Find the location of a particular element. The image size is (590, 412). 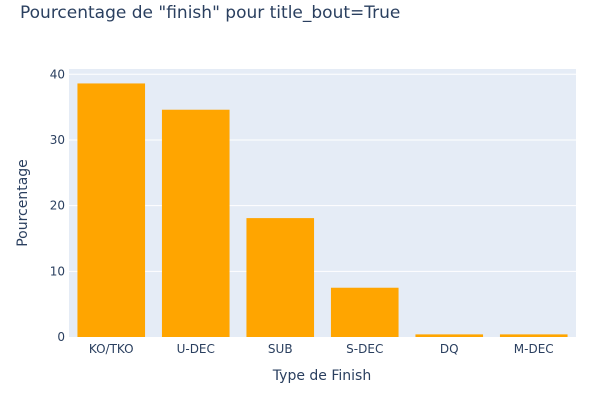

y-axis-title: Pourcentage is located at coordinates (23, 203).